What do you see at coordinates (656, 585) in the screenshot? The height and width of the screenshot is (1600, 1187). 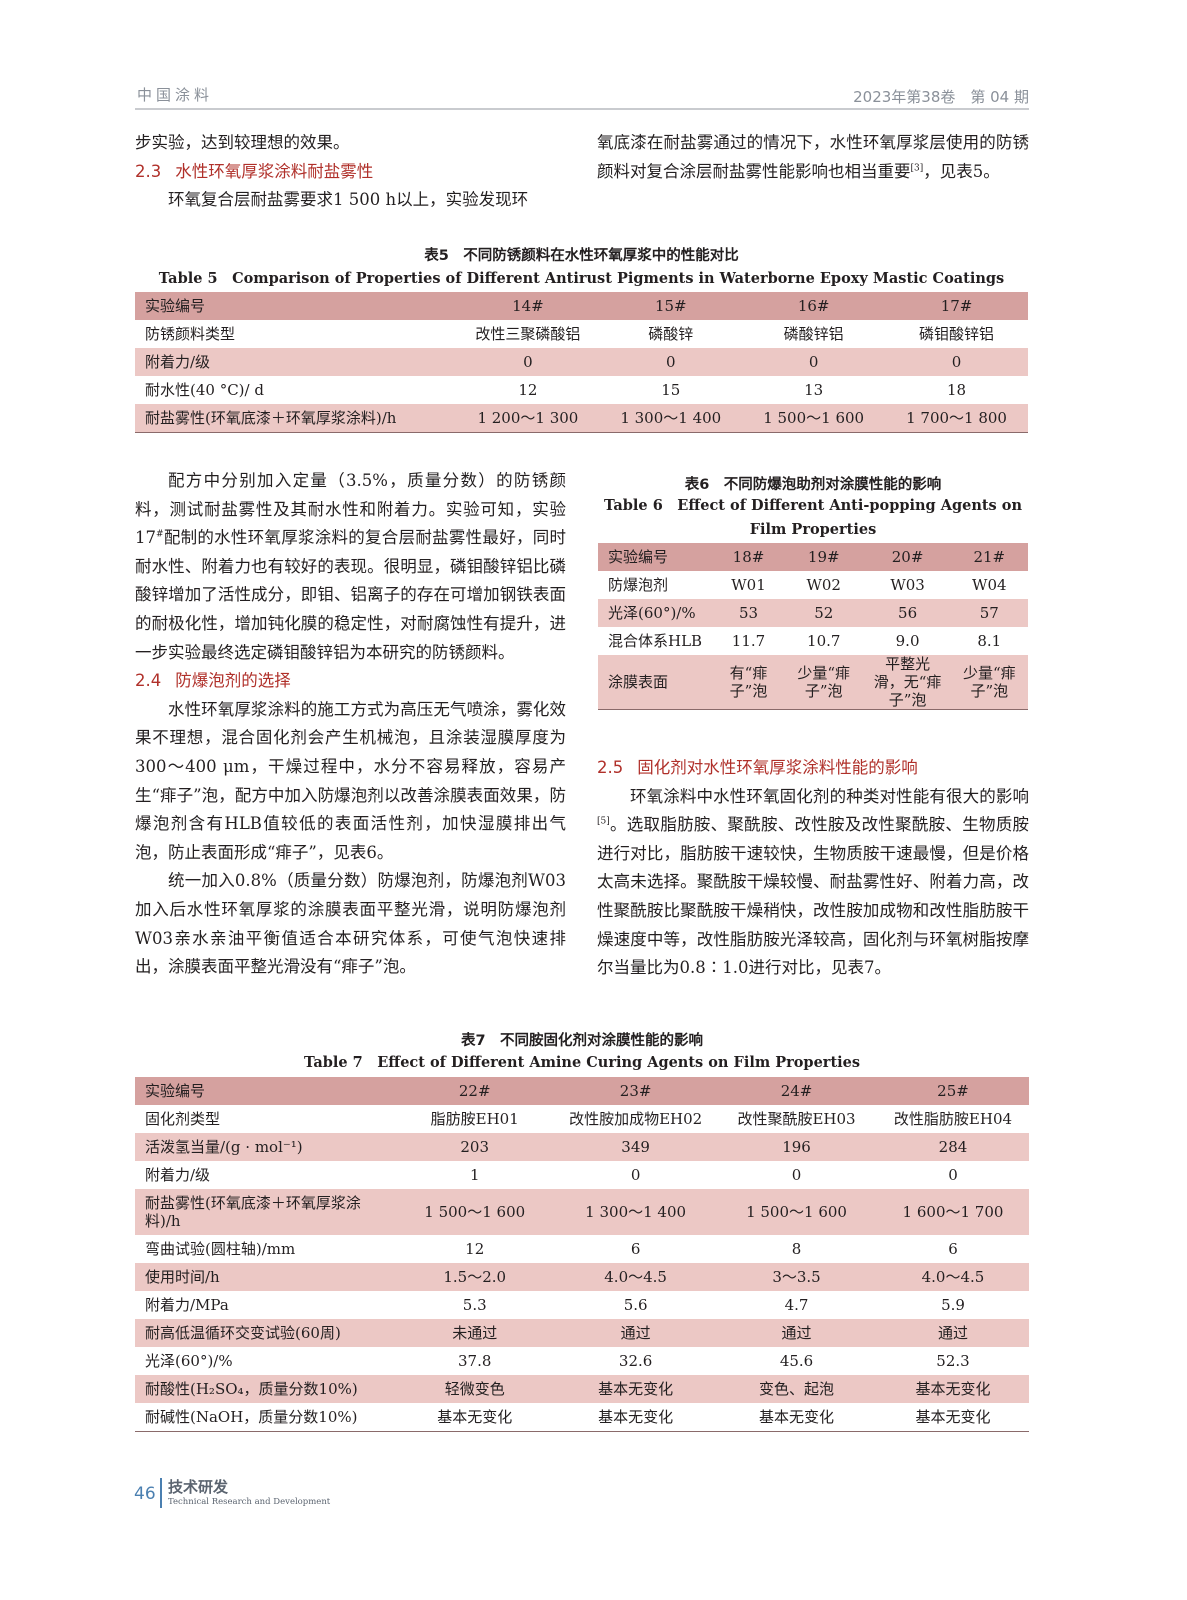 I see `row-label: 防爆泡剂` at bounding box center [656, 585].